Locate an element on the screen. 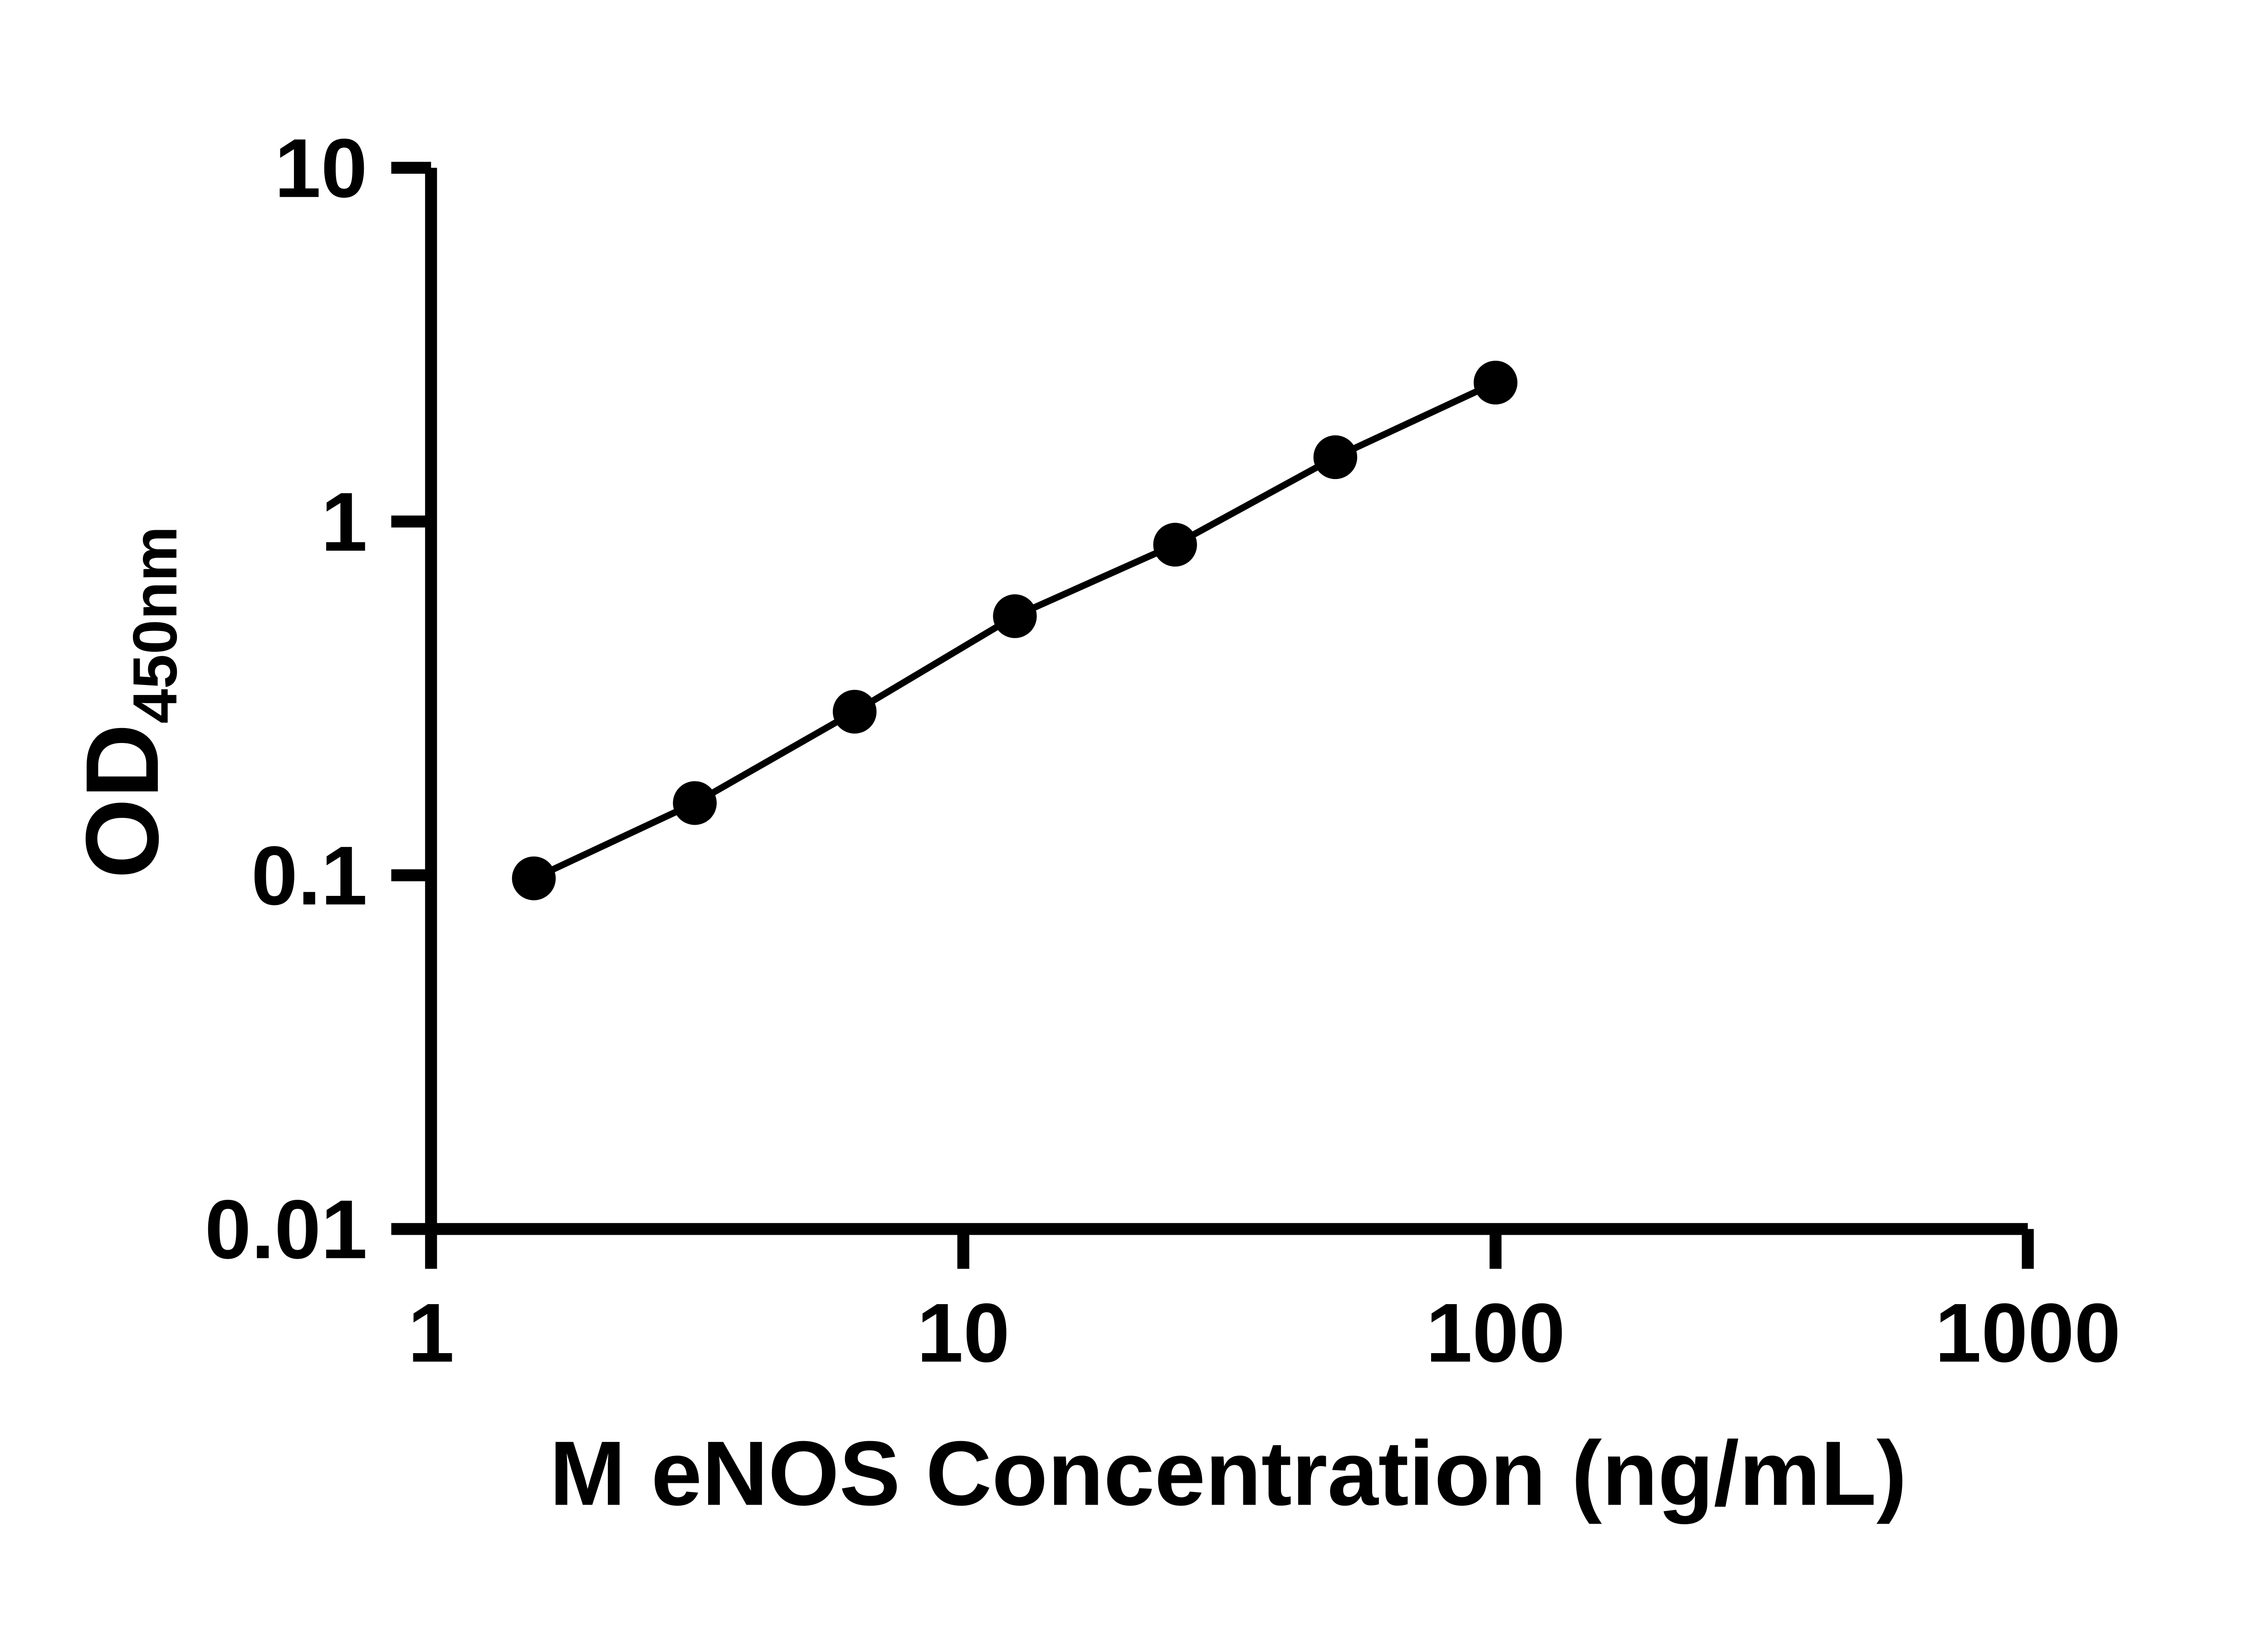  x-tick-label: 10 is located at coordinates (964, 1333).